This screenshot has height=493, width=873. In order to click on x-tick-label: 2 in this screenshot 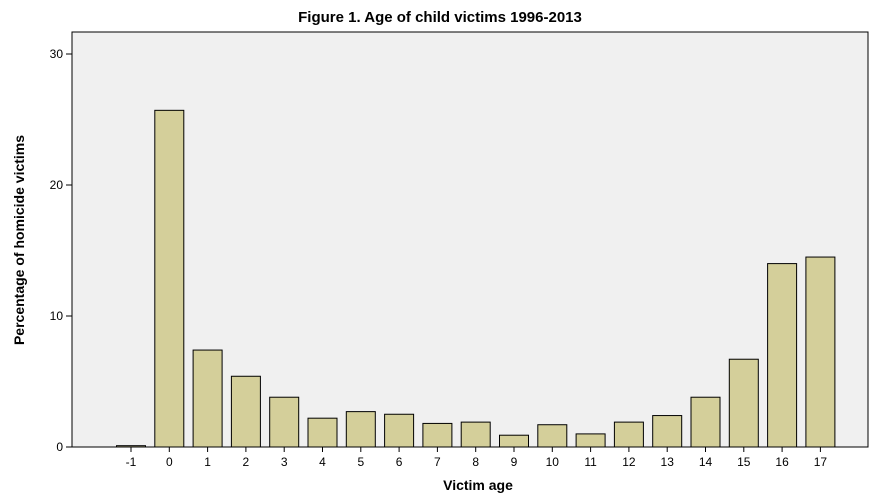, I will do `click(246, 462)`.